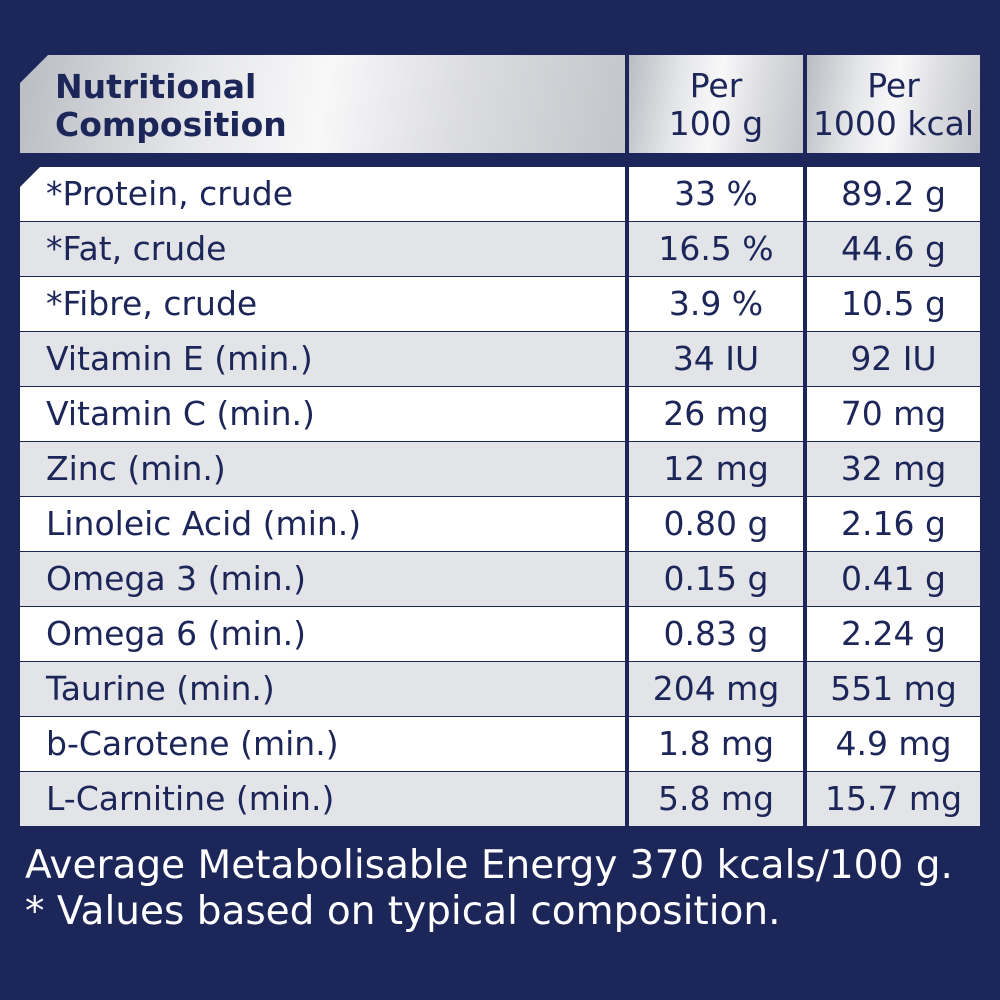  What do you see at coordinates (893, 689) in the screenshot?
I see `value-per-1000kcal: 551 mg` at bounding box center [893, 689].